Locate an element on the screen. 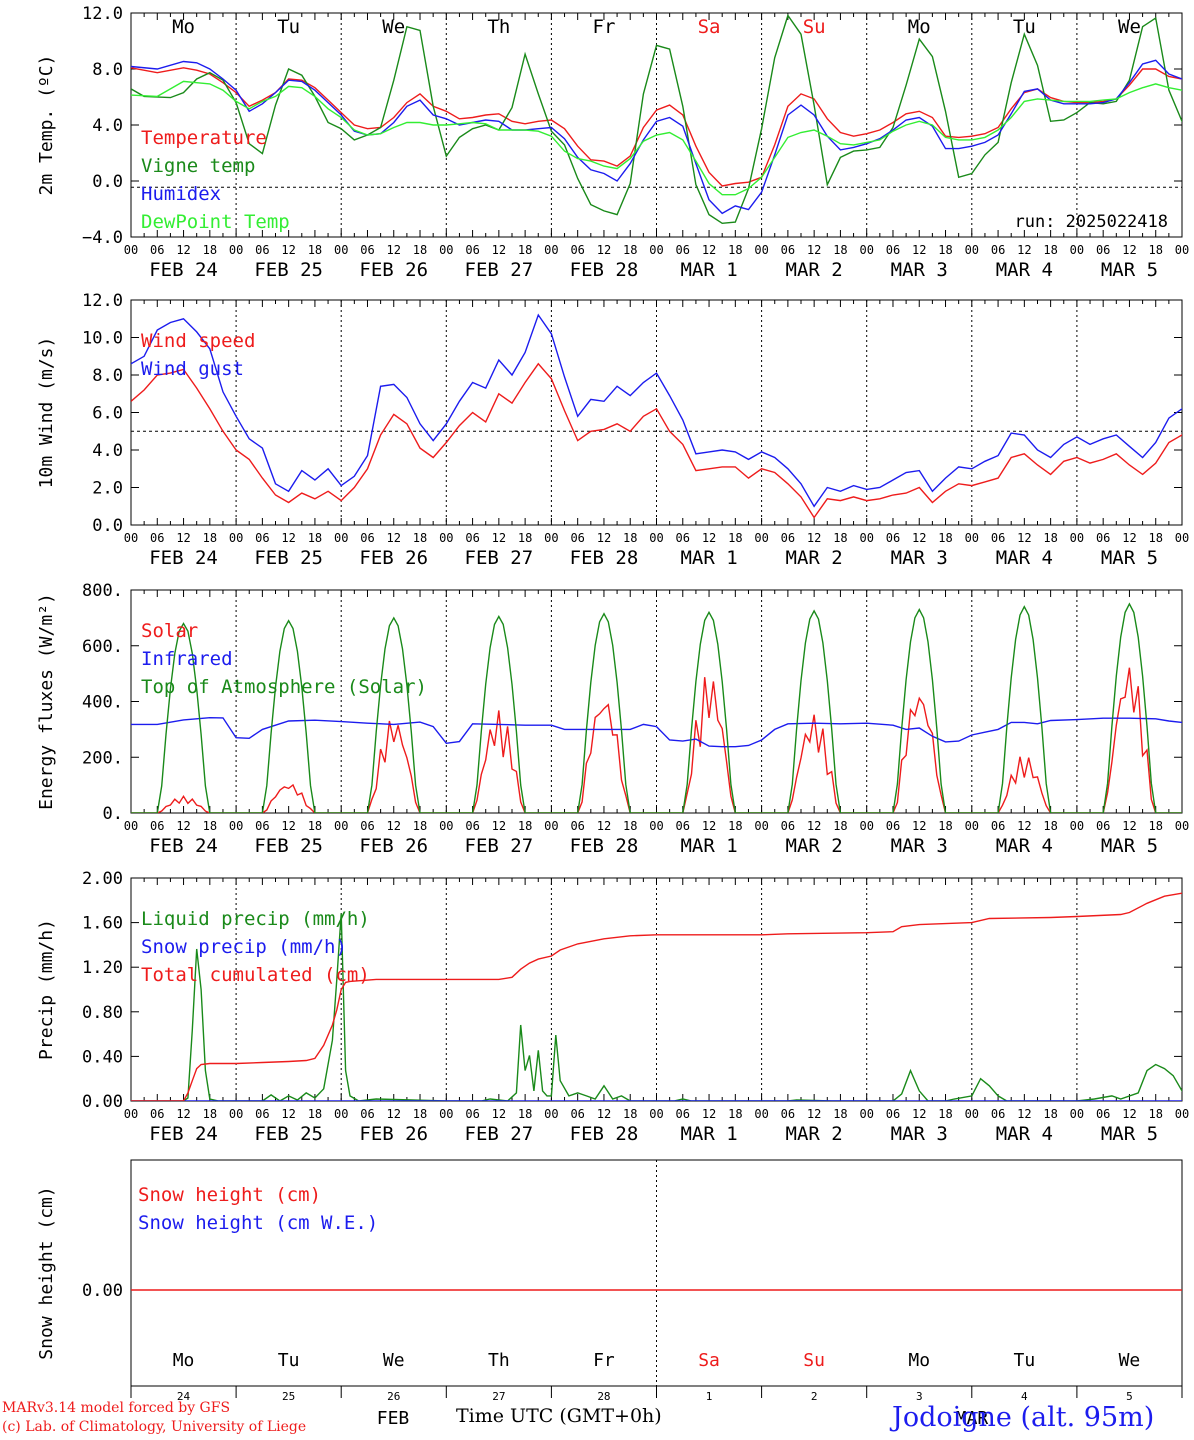 Image resolution: width=1194 pixels, height=1440 pixels. legend-entry: Liquid precip (mm/h) is located at coordinates (255, 919).